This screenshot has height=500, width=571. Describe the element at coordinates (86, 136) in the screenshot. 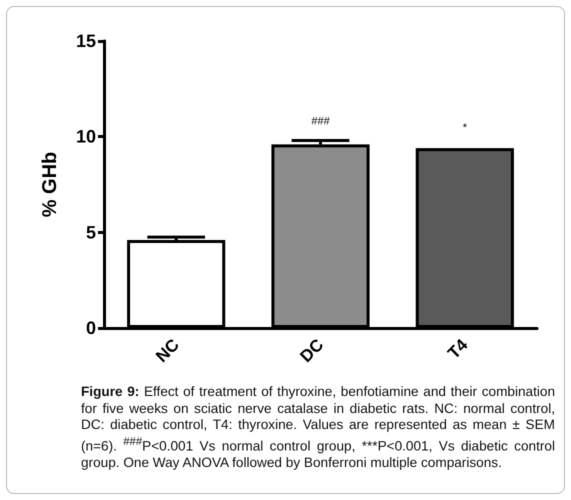

I see `y-tick-label: 10` at that location.